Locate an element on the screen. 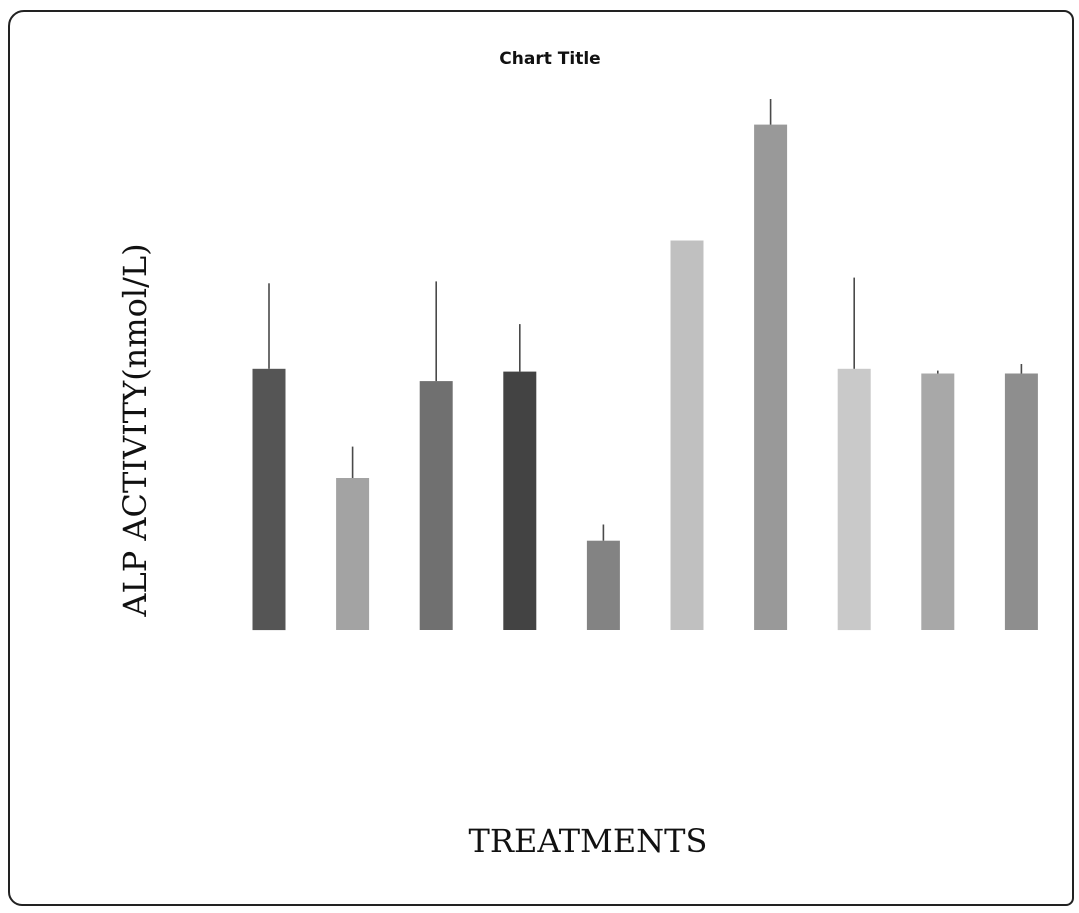 The width and height of the screenshot is (1079, 913). x-axis-label: TREATMENTS is located at coordinates (588, 841).